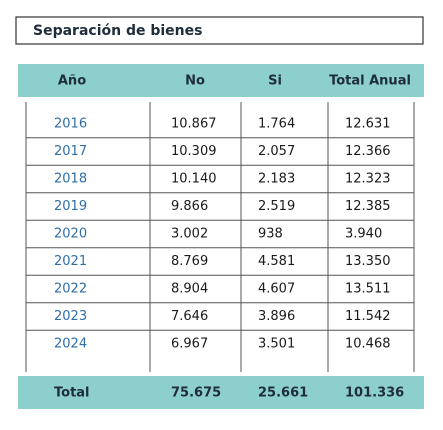  What do you see at coordinates (276, 124) in the screenshot?
I see `value-cell: 1.764` at bounding box center [276, 124].